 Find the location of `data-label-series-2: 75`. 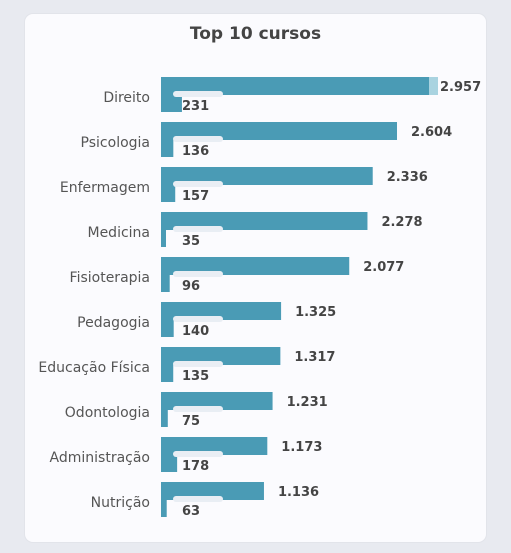

data-label-series-2: 75 is located at coordinates (191, 421).